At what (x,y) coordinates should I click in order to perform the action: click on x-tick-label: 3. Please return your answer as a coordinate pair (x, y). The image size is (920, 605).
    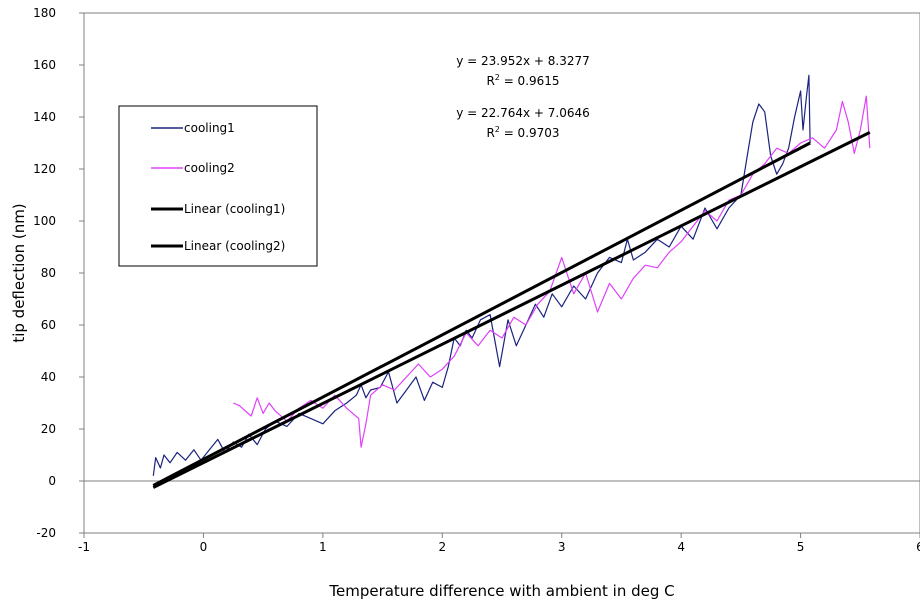
    Looking at the image, I should click on (562, 547).